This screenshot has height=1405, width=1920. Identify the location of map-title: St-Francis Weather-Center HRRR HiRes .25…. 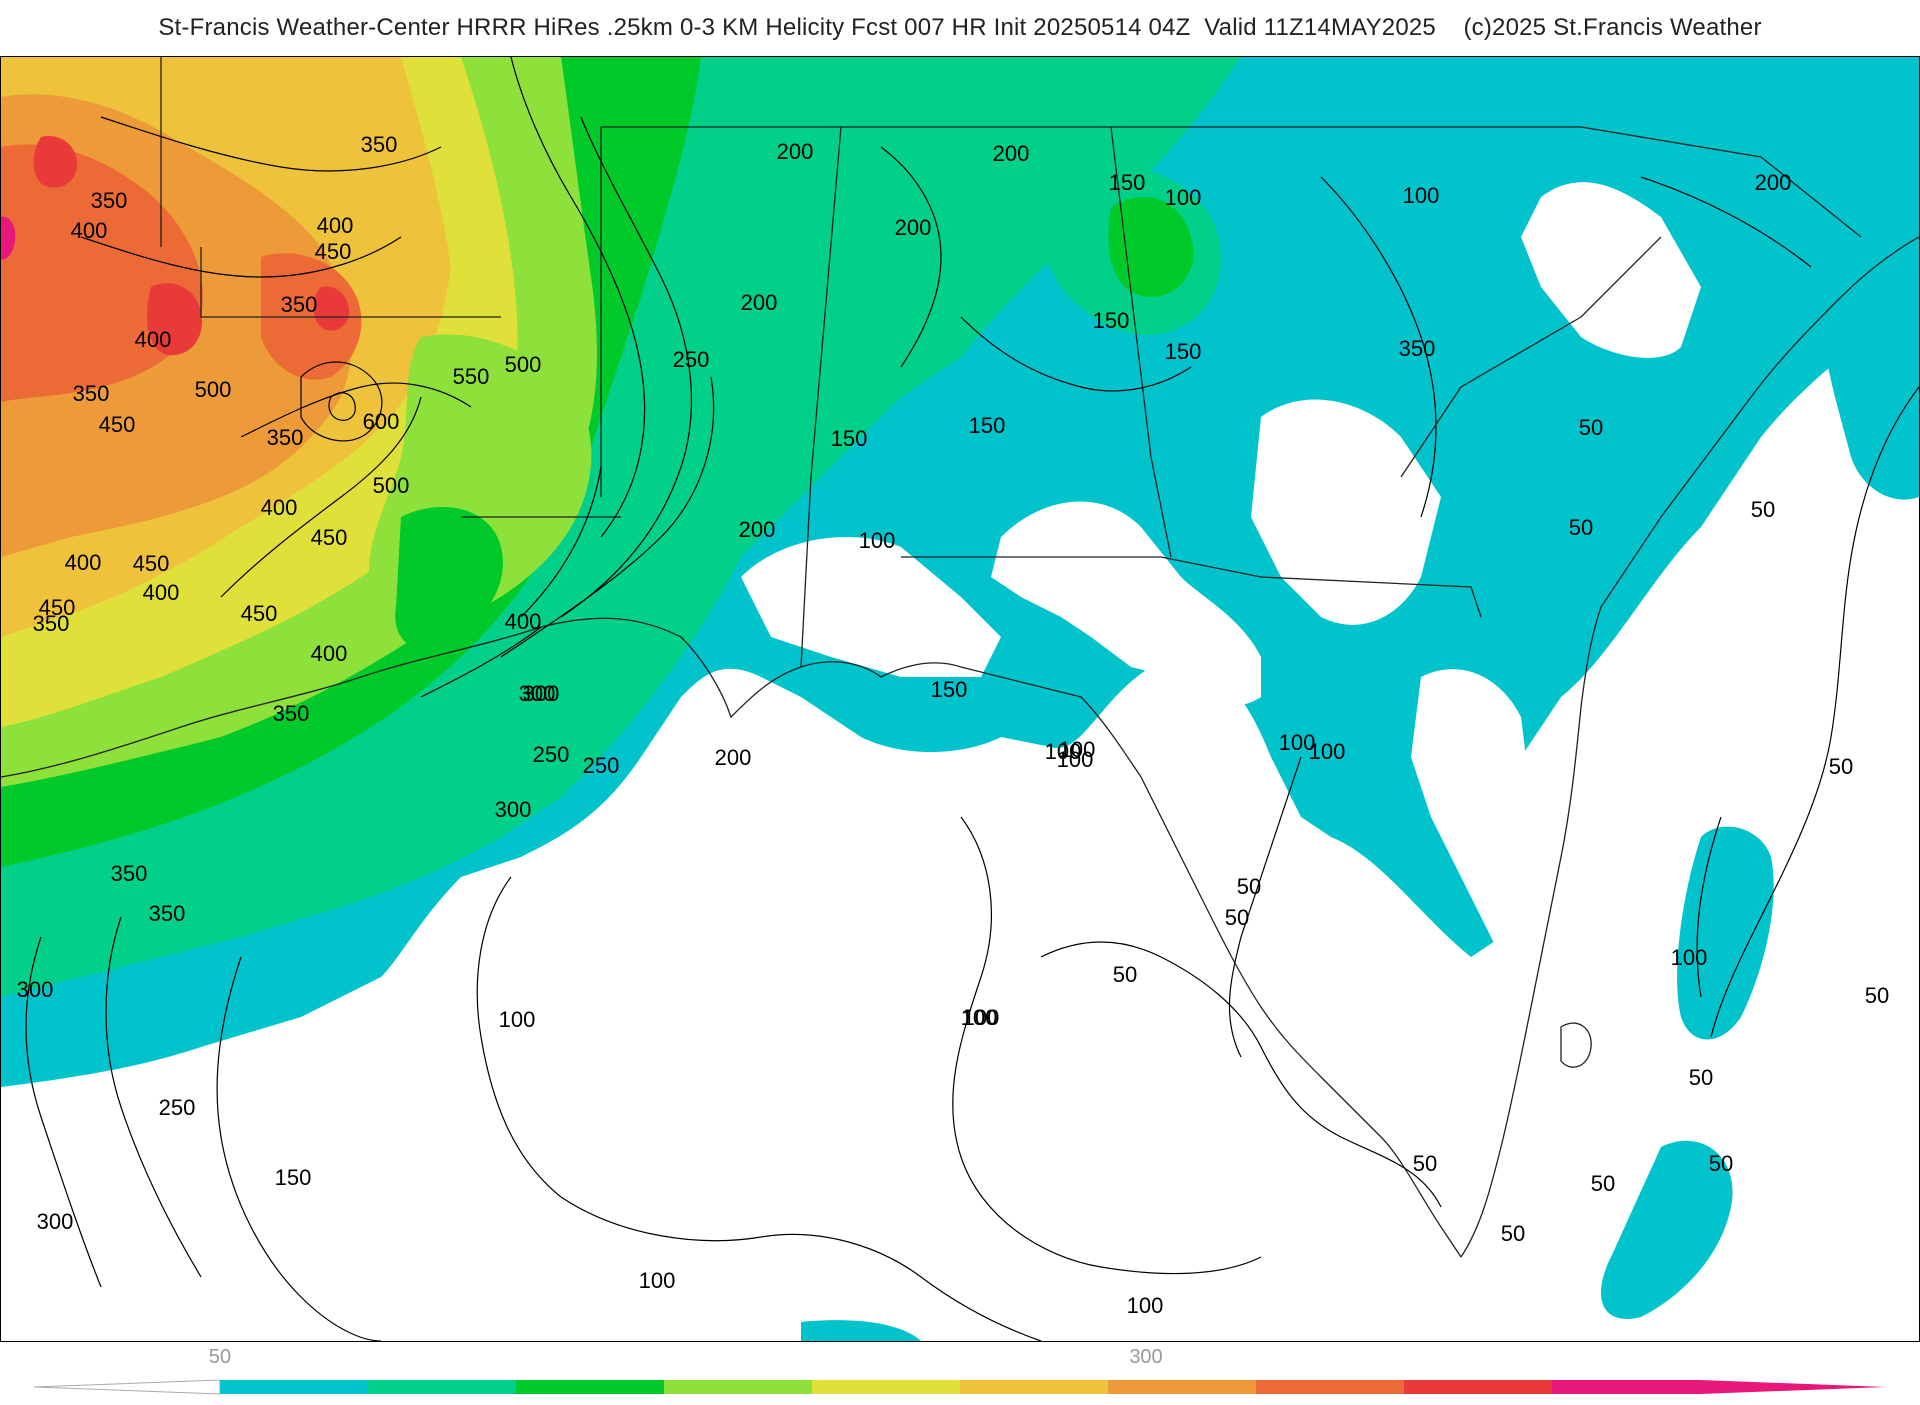
(960, 27).